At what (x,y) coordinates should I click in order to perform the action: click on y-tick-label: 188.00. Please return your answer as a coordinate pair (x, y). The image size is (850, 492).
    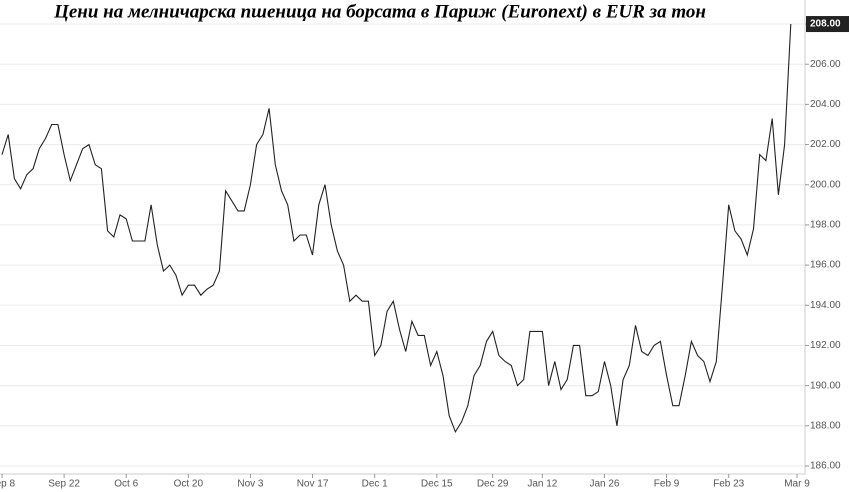
    Looking at the image, I should click on (825, 425).